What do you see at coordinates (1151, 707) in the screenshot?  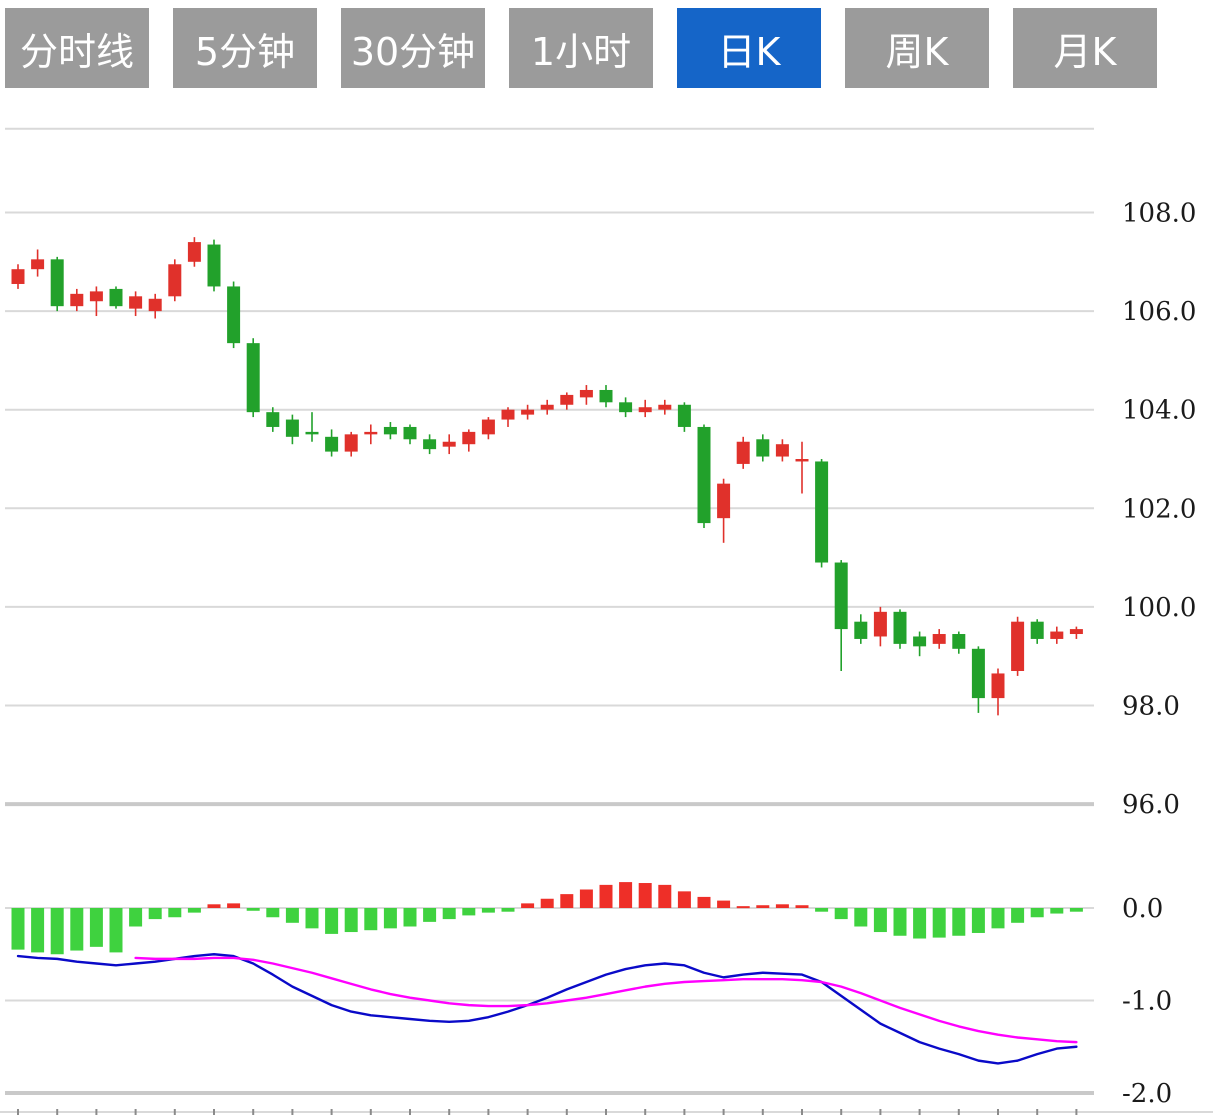 I see `price-tick-label: 98.0` at bounding box center [1151, 707].